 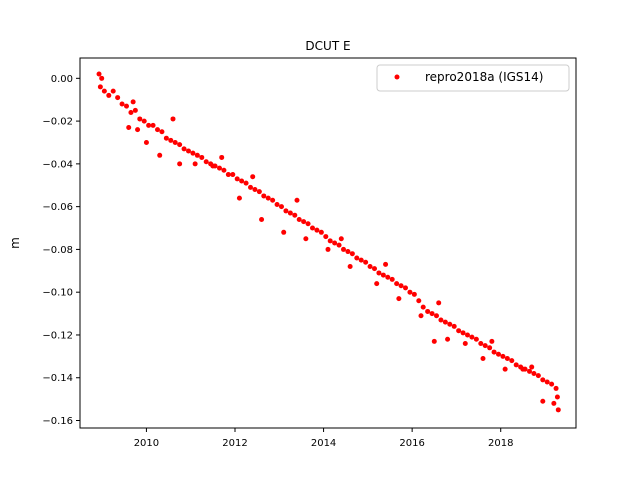 I want to click on legend: repro2018a (IGS14), so click(x=473, y=78).